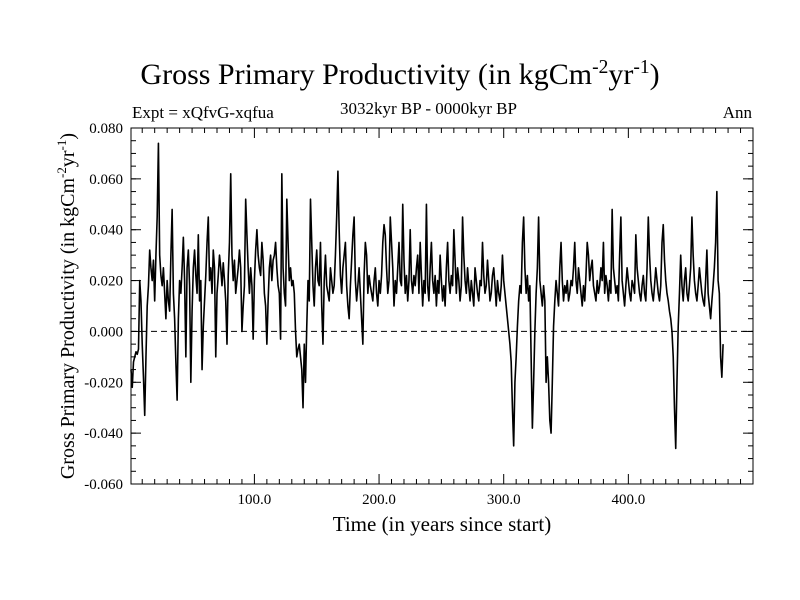 The width and height of the screenshot is (800, 600). Describe the element at coordinates (442, 524) in the screenshot. I see `x-axis-title: Time (in years since start)` at that location.